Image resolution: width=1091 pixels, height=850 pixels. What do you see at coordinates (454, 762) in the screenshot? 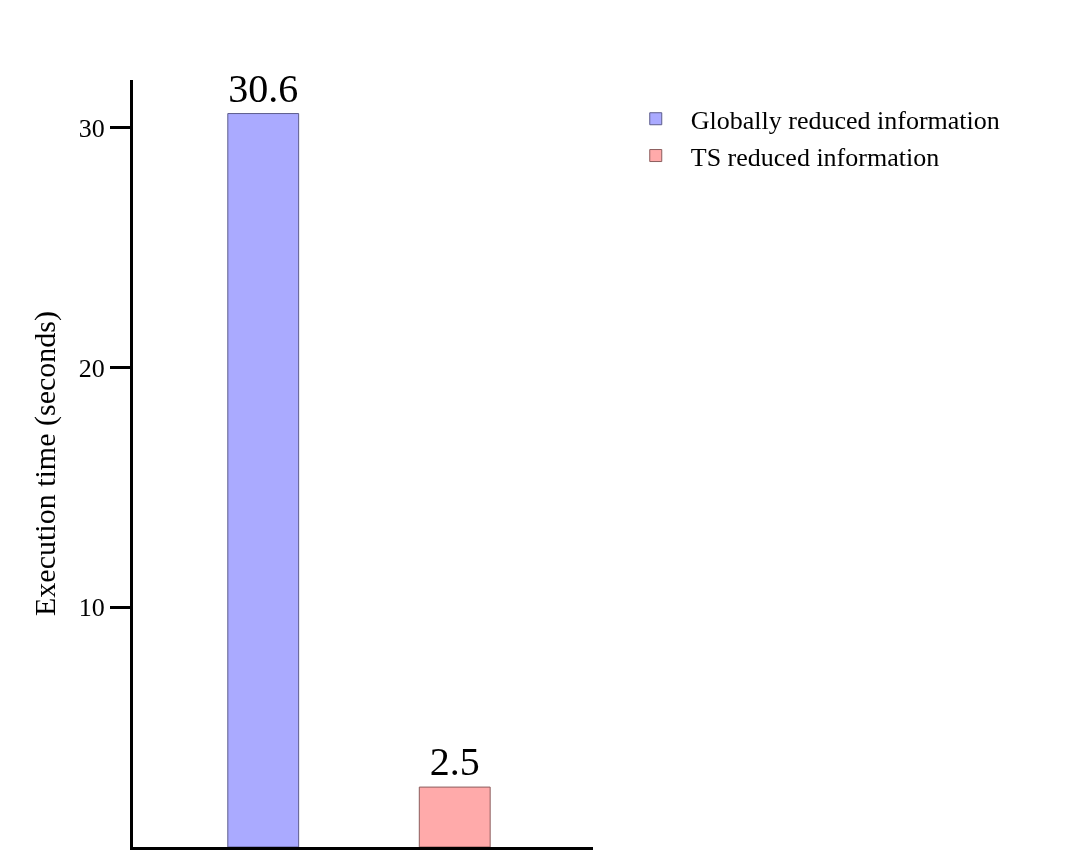
I see `data-label: 2.5` at bounding box center [454, 762].